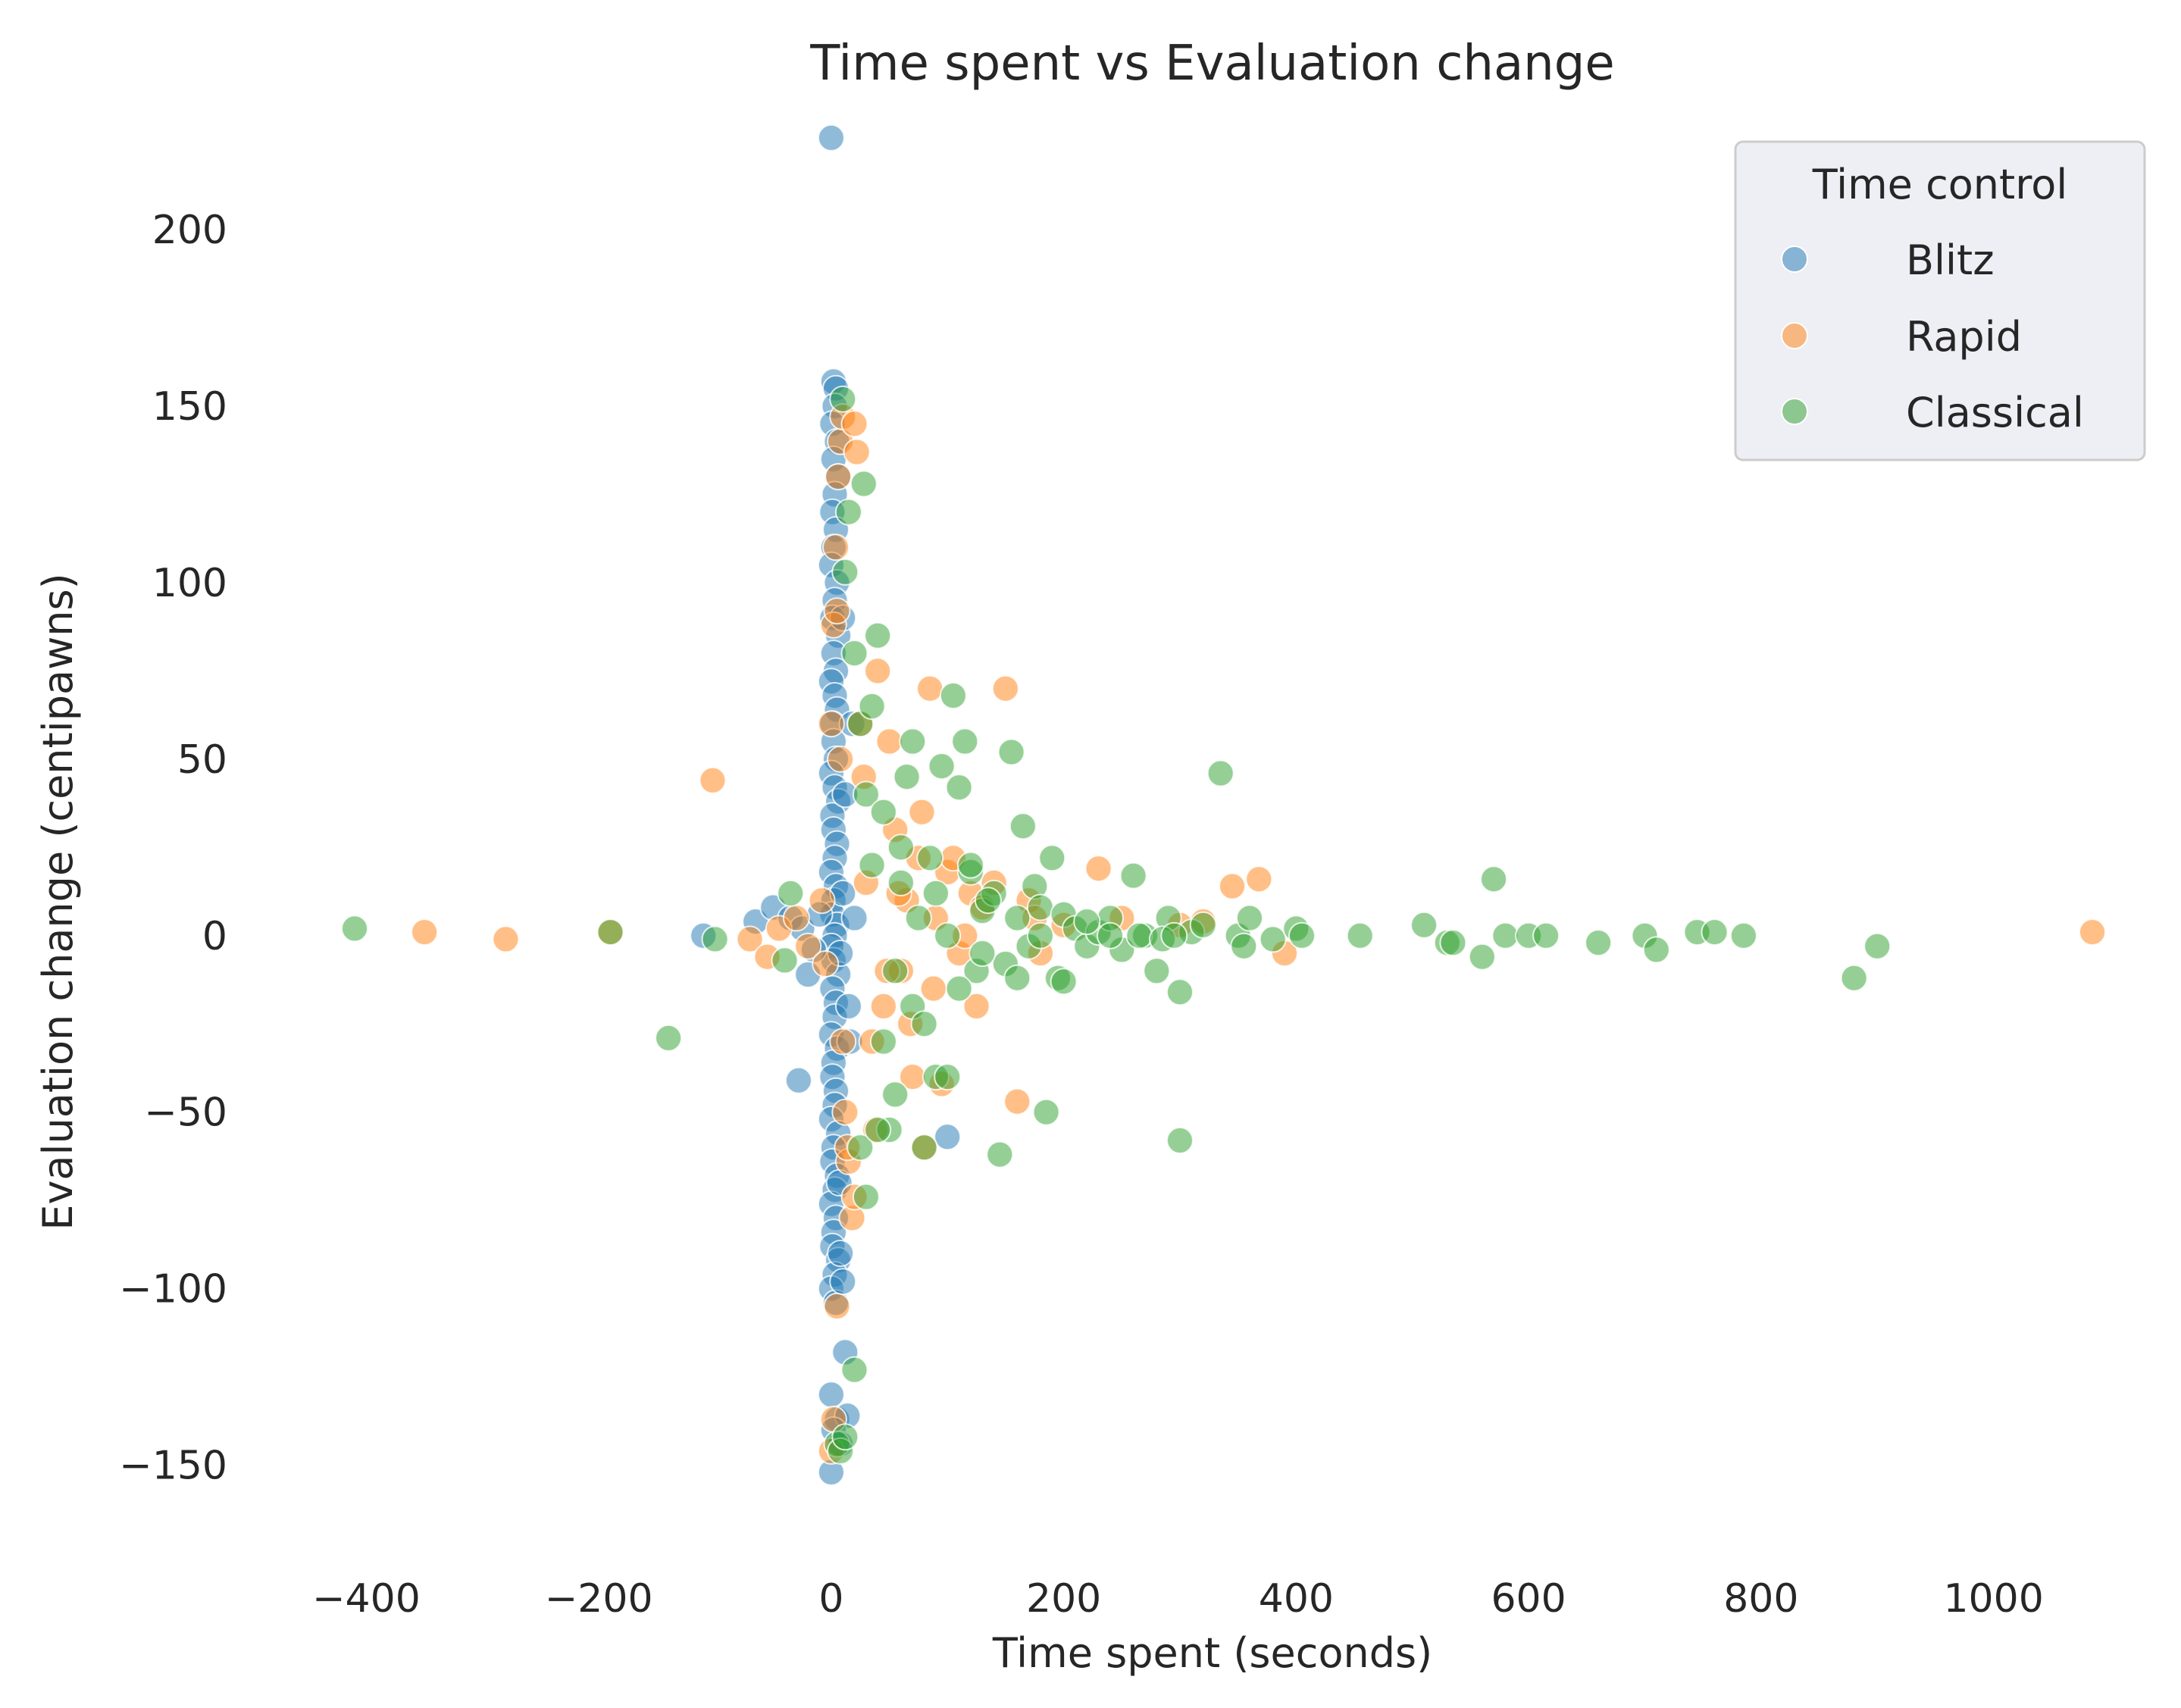 This screenshot has width=2181, height=1708. What do you see at coordinates (1951, 260) in the screenshot?
I see `legend-label-blitz: Blitz` at bounding box center [1951, 260].